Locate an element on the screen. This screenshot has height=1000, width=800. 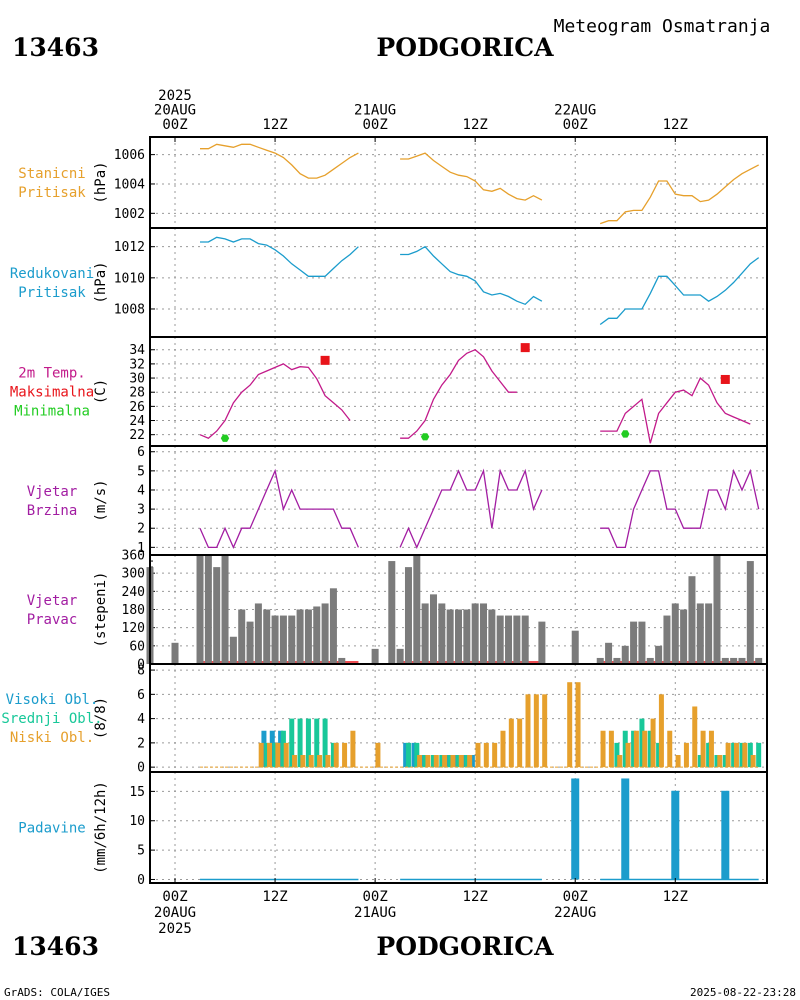
y-tick-label: 6 is located at coordinates (141, 452).